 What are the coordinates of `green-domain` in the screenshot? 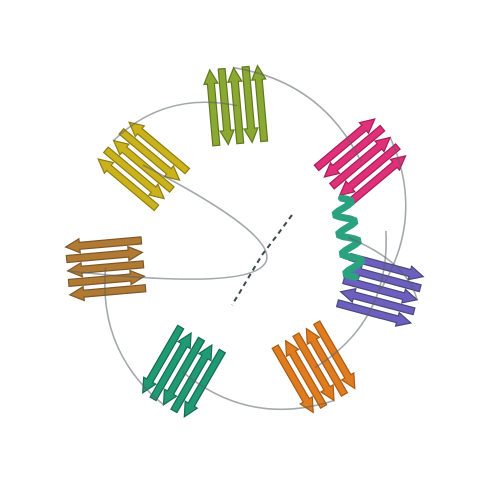 It's located at (184, 371).